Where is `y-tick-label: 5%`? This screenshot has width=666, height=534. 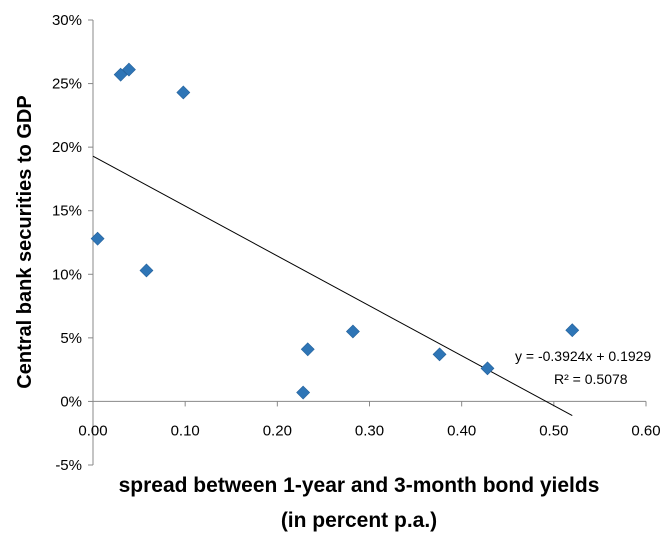 y-tick-label: 5% is located at coordinates (71, 338).